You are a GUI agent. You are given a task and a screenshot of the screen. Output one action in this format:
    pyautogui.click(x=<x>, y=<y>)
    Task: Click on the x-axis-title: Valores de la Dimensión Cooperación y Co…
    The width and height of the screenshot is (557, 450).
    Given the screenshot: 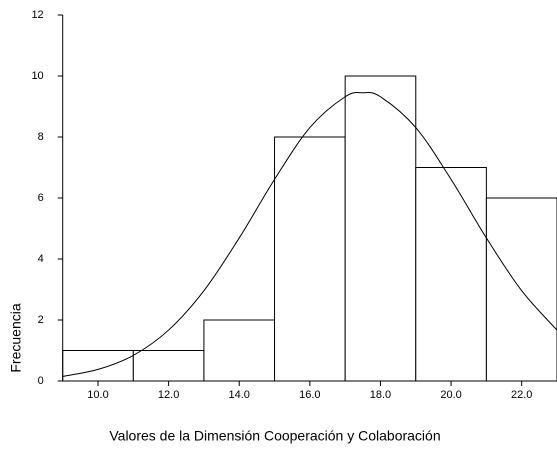 What is the action you would take?
    pyautogui.click(x=274, y=436)
    